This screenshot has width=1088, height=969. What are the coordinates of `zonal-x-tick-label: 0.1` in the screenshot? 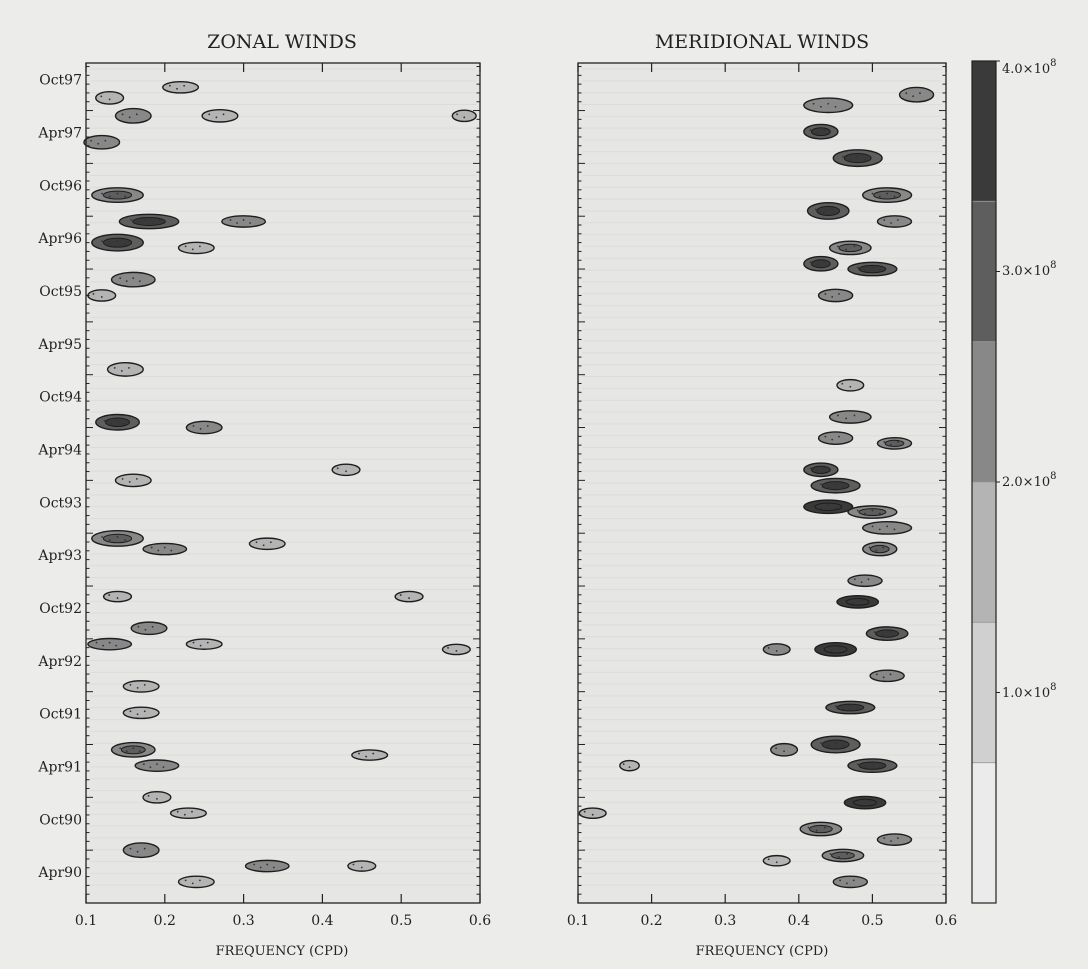 It's located at (86, 921).